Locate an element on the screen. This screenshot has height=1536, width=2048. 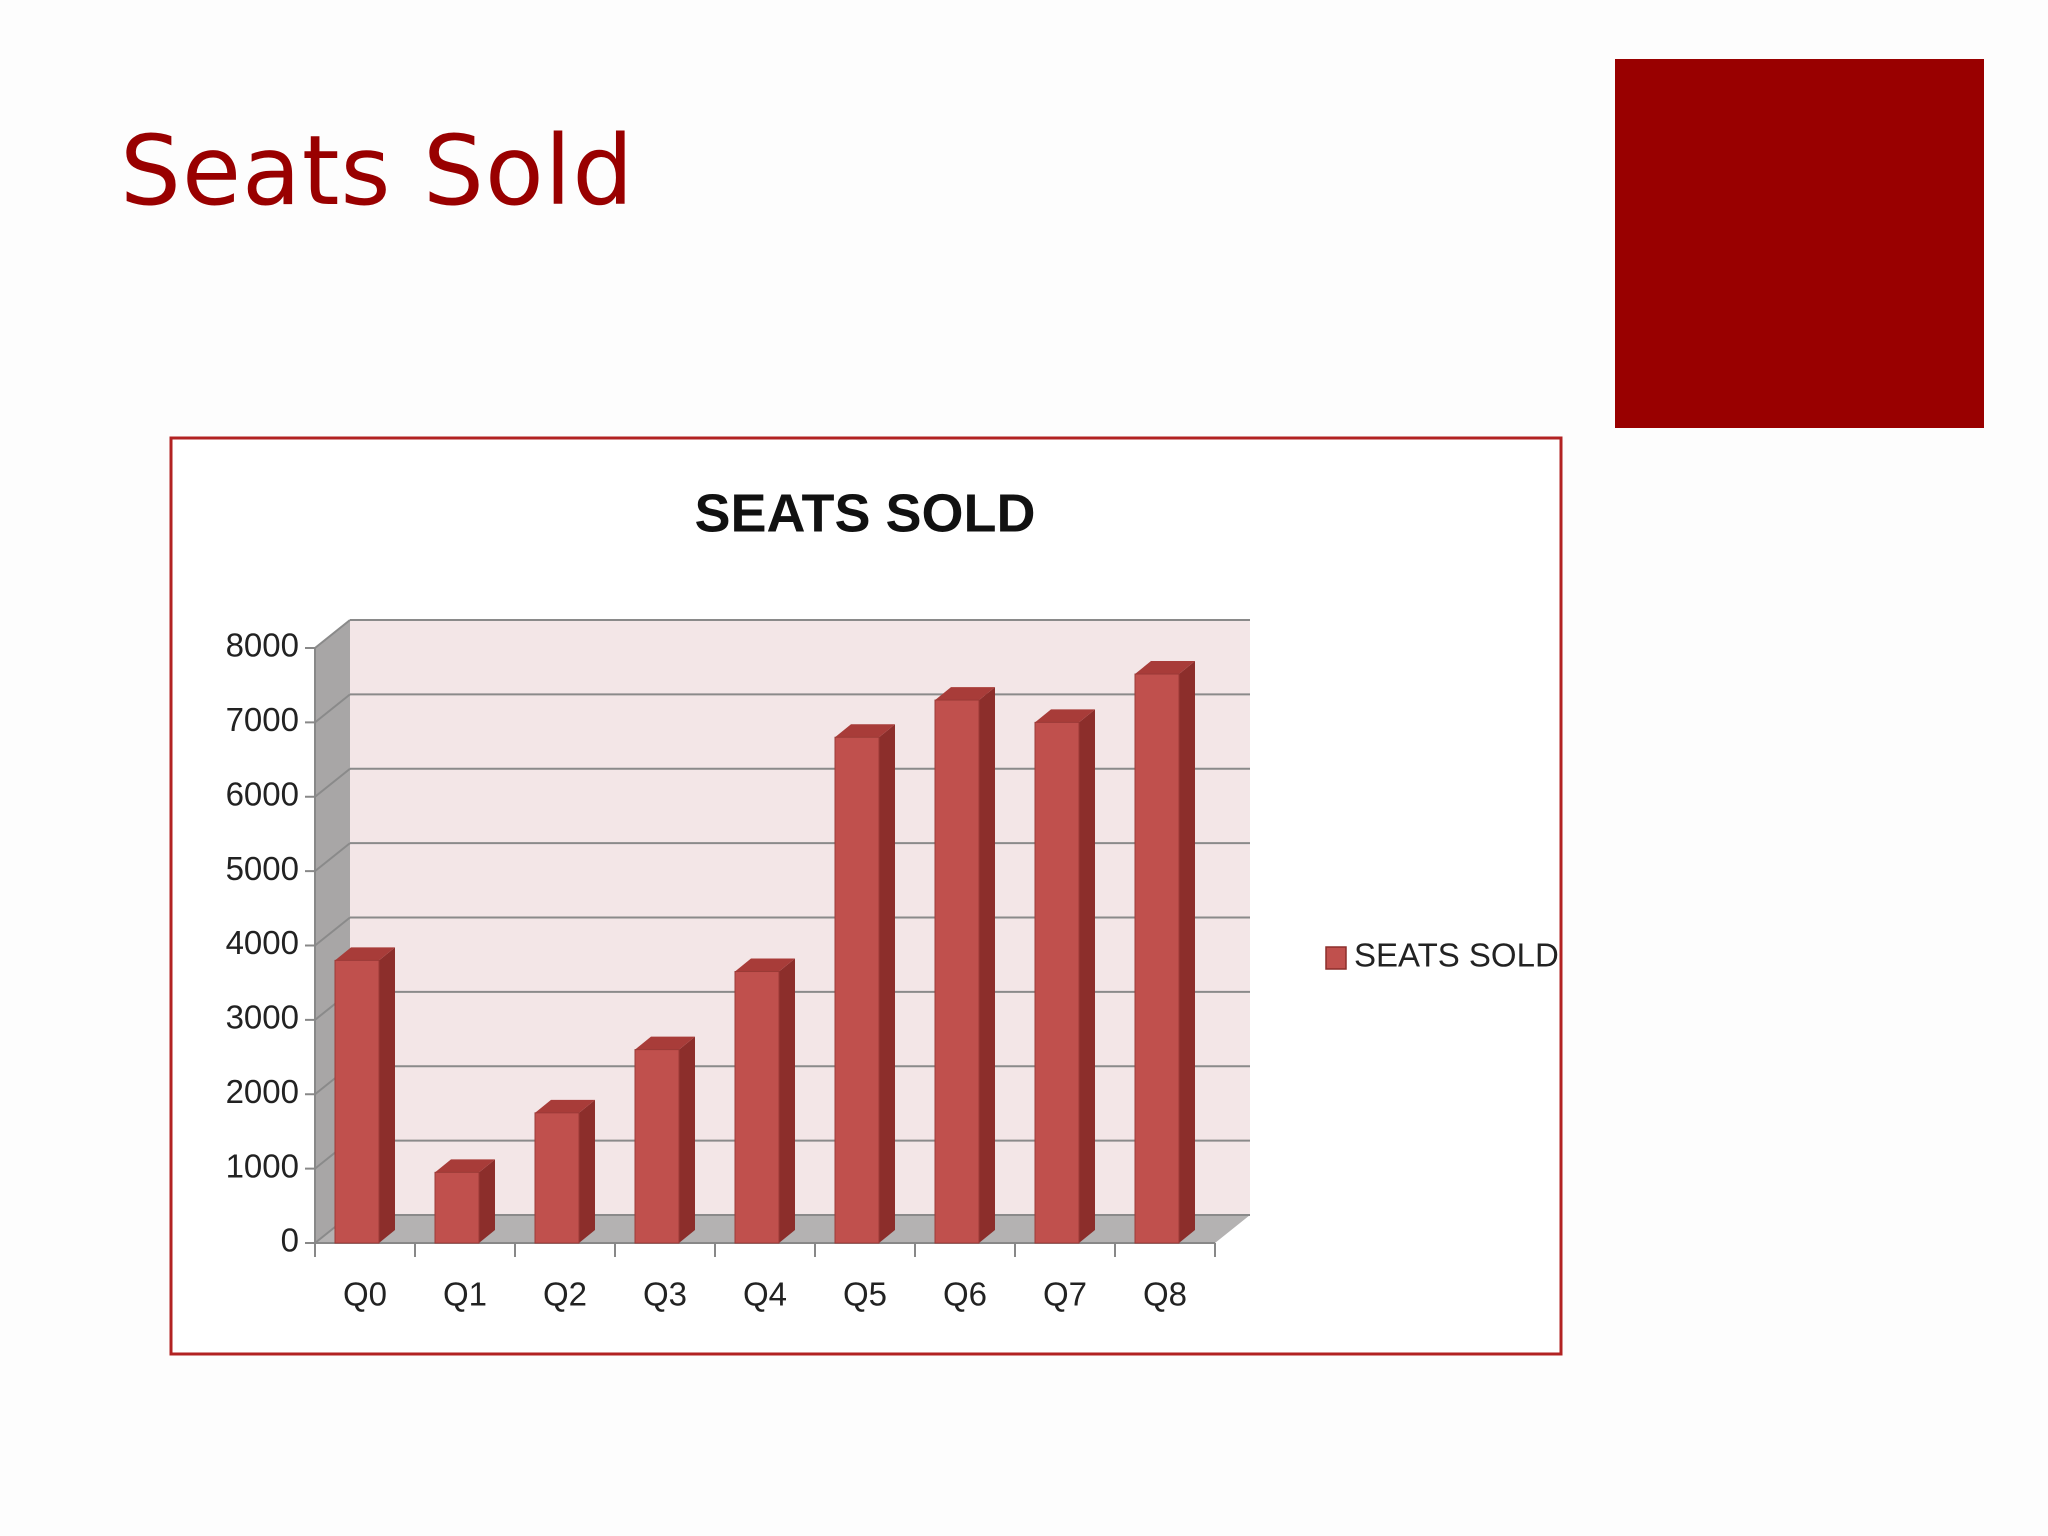
x-tick-label: Q3 is located at coordinates (665, 1294).